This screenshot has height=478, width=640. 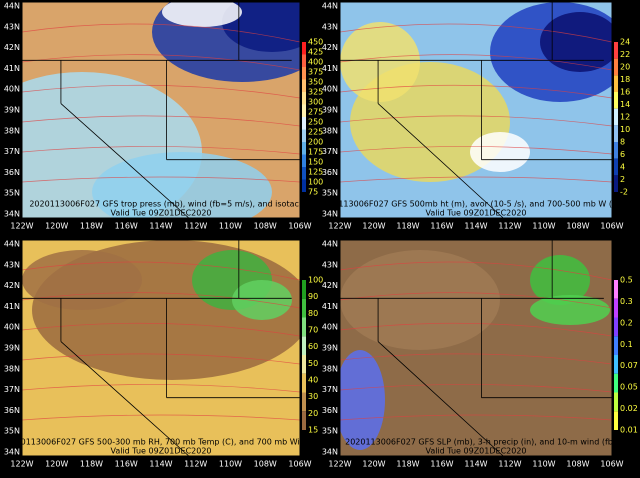 I want to click on colorbar-label: 10, so click(x=625, y=129).